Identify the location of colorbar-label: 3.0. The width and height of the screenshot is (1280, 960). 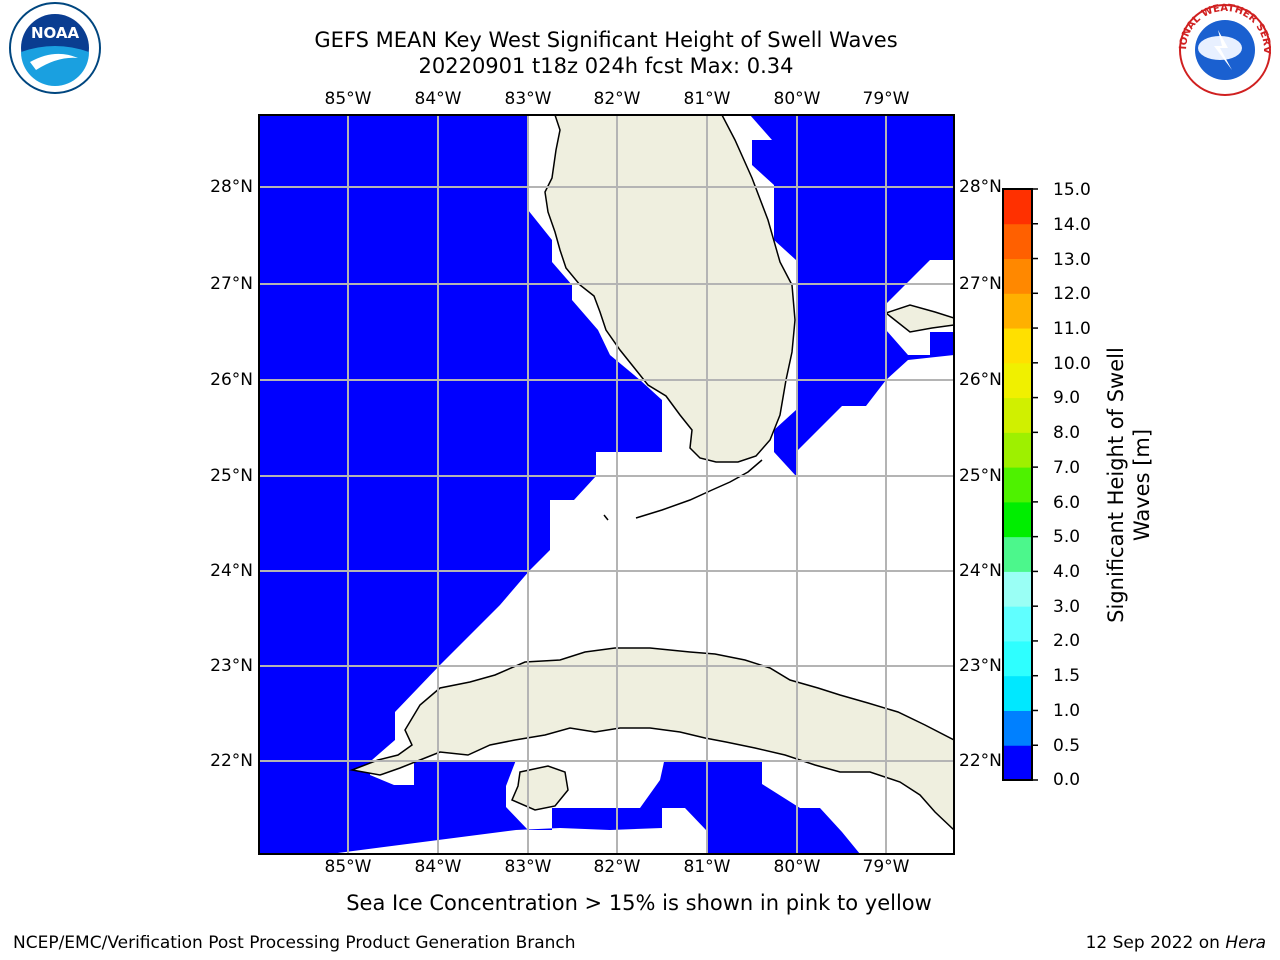
(1067, 607).